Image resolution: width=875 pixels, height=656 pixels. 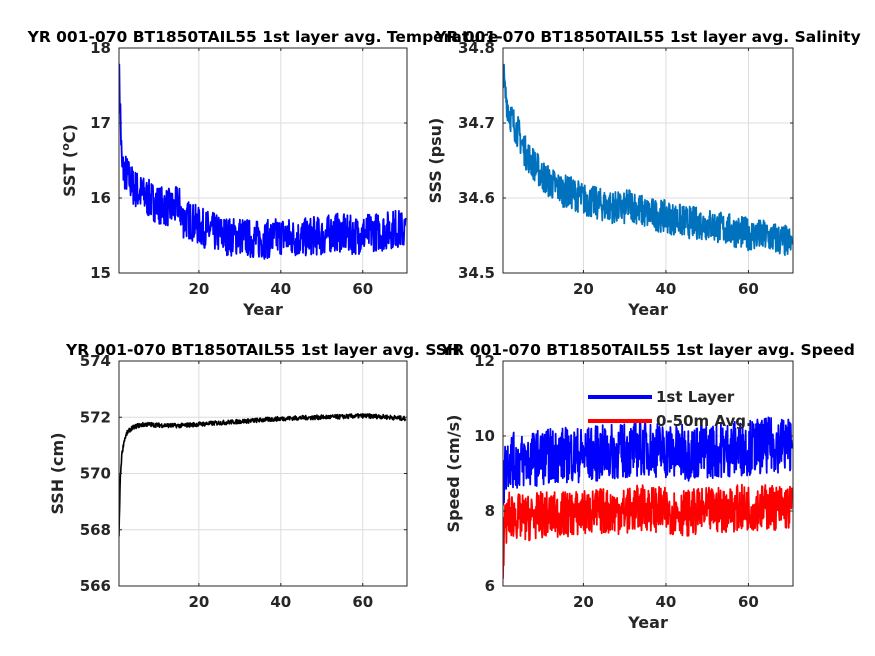 I want to click on y-axis-label-part: SST (, so click(x=69, y=174).